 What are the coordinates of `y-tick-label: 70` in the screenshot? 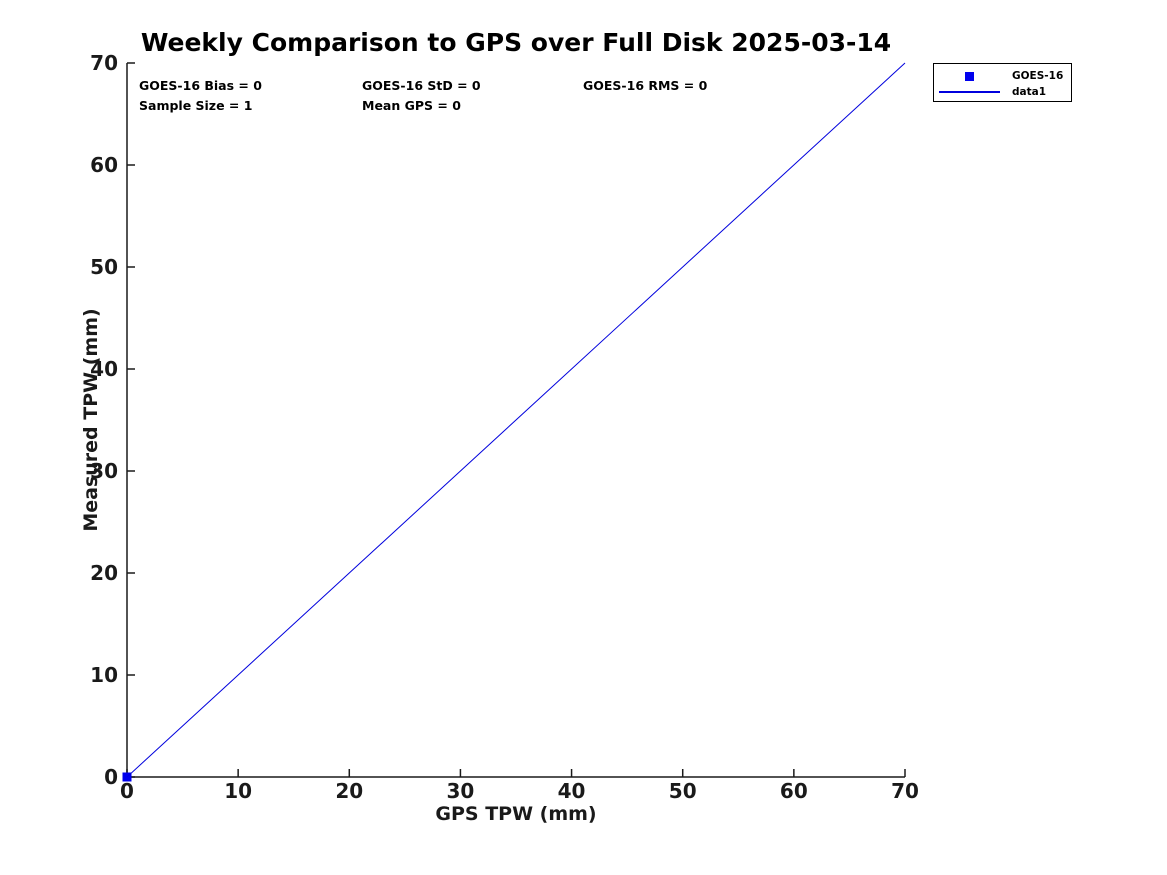 It's located at (104, 63).